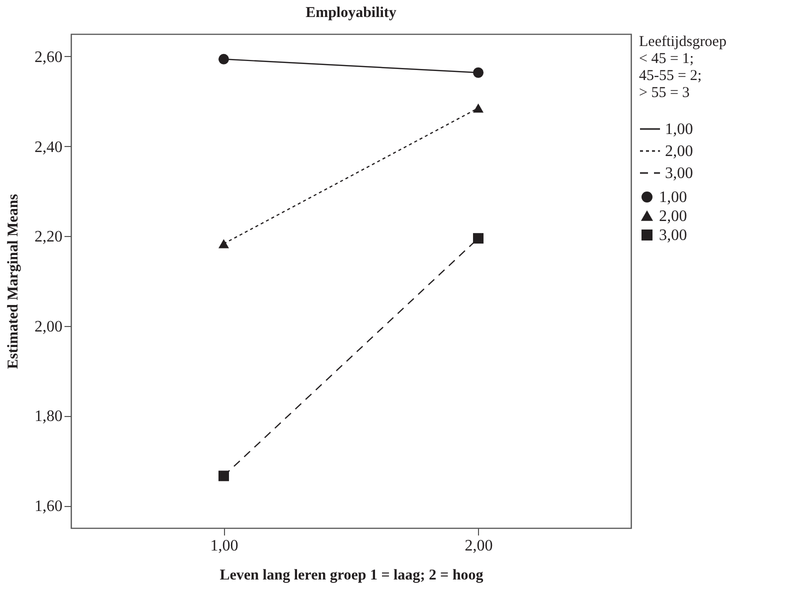  What do you see at coordinates (14, 281) in the screenshot?
I see `y-axis-title: Estimated Marginal Means` at bounding box center [14, 281].